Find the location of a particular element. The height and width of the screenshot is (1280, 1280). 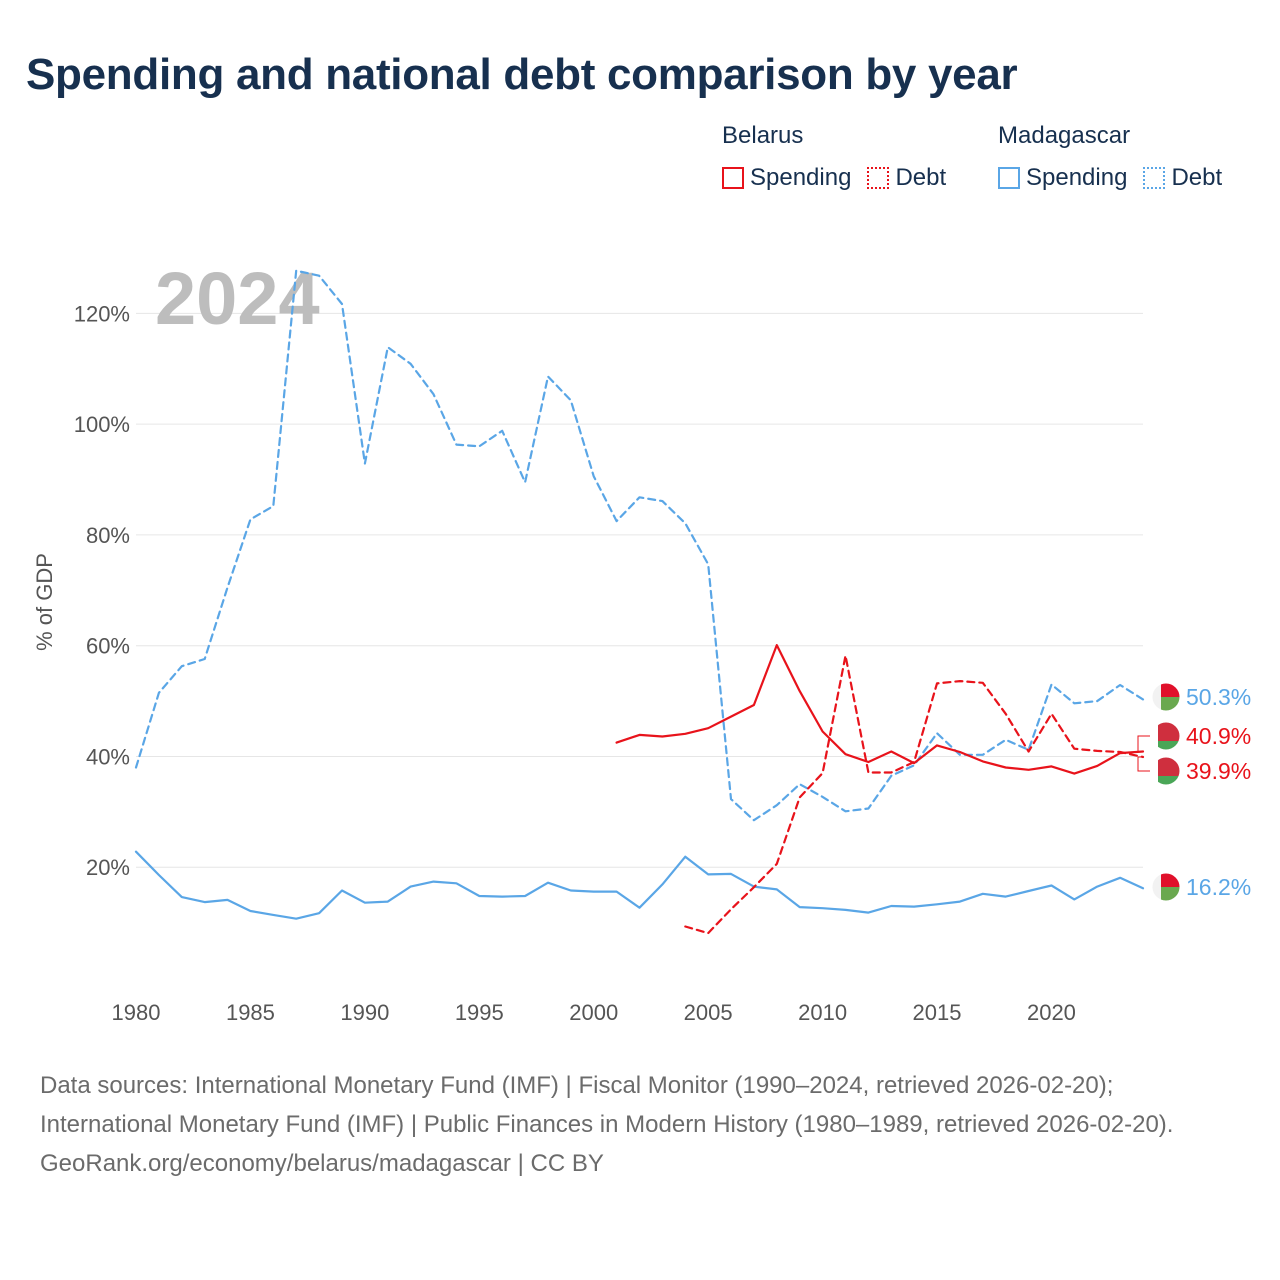

y-tick-label: 100% is located at coordinates (102, 424).